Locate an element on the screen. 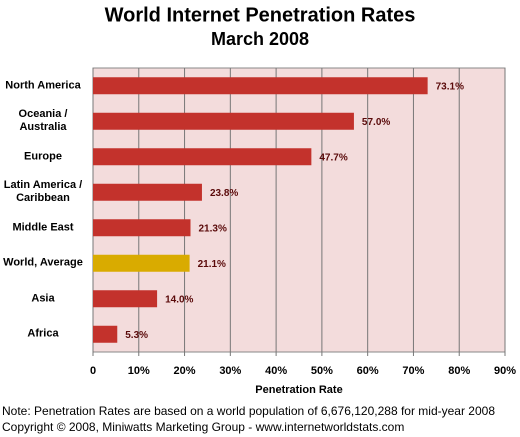 The height and width of the screenshot is (437, 520). value-label: 47.7% is located at coordinates (333, 157).